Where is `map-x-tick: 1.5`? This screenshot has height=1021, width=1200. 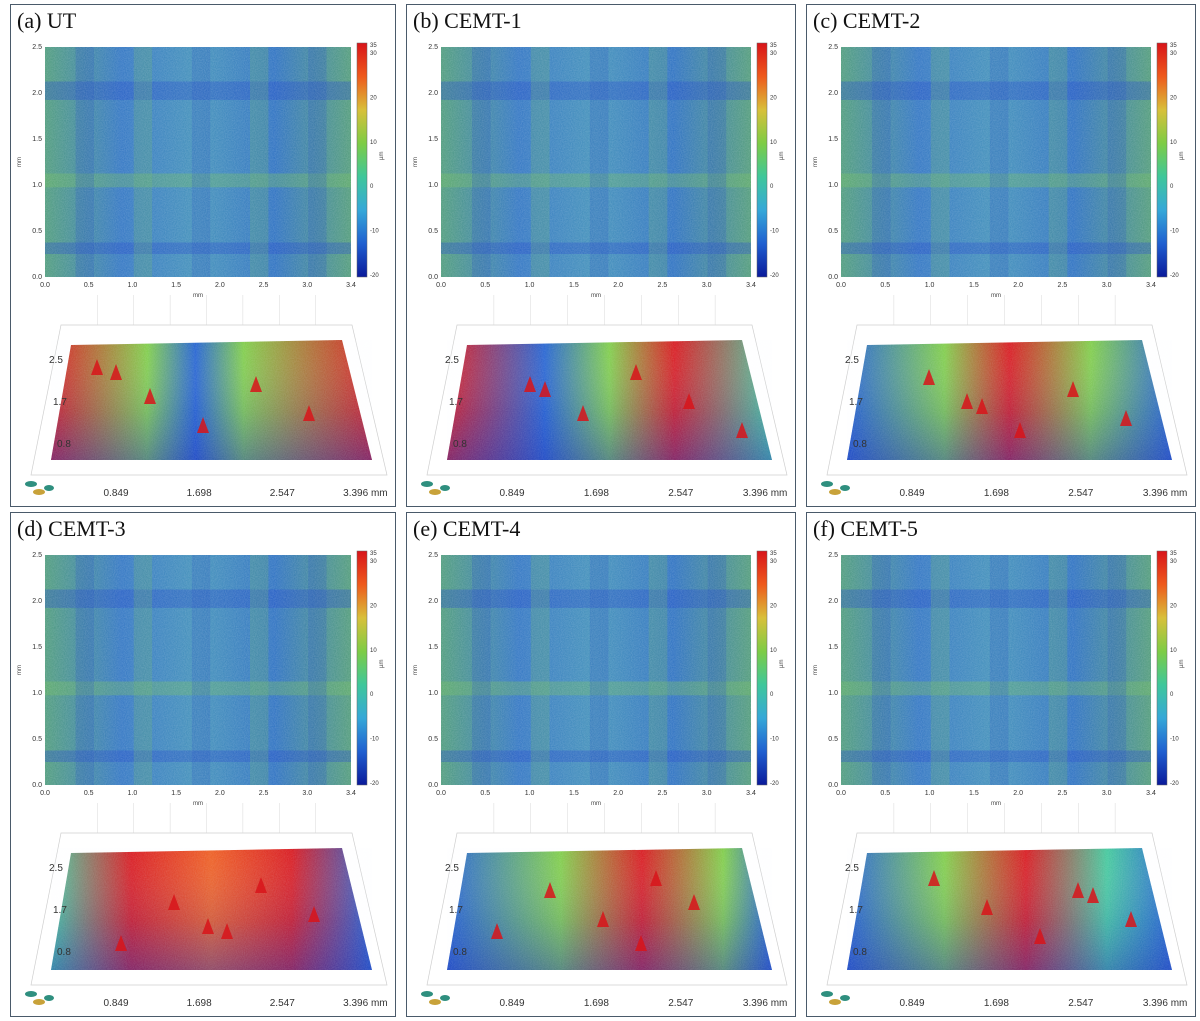
map-x-tick: 1.5 is located at coordinates (176, 793).